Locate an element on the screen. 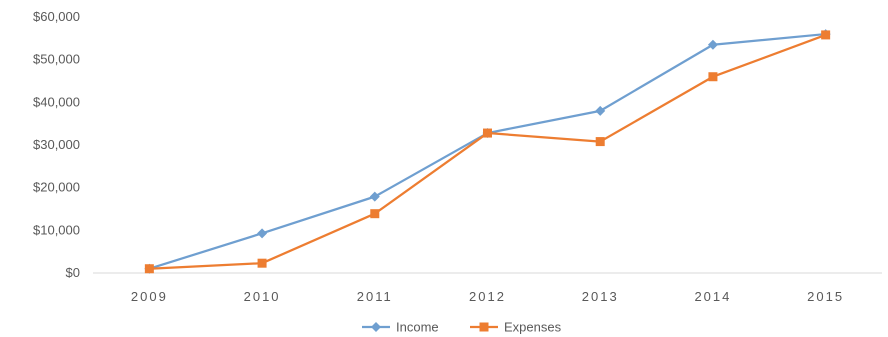 This screenshot has height=337, width=888. y-tick-label: $10,000 is located at coordinates (56, 229).